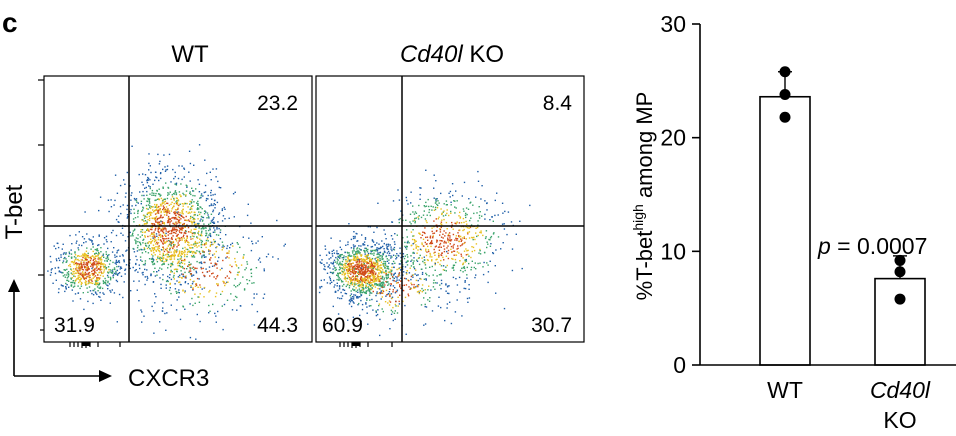 The image size is (956, 436). Describe the element at coordinates (643, 196) in the screenshot. I see `bar-chart-y-axis-label: %T-bethigh among MP` at that location.